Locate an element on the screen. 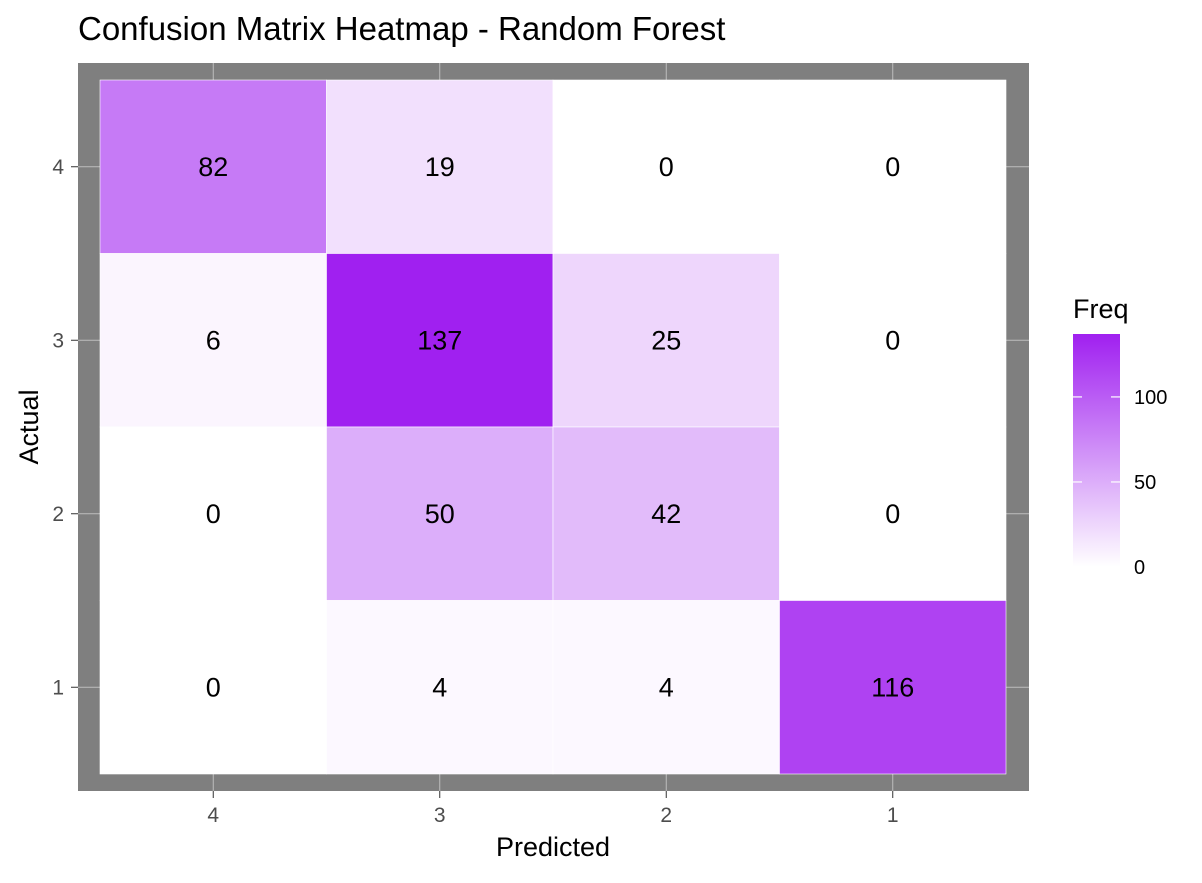  cell-value-label: 116 is located at coordinates (892, 687).